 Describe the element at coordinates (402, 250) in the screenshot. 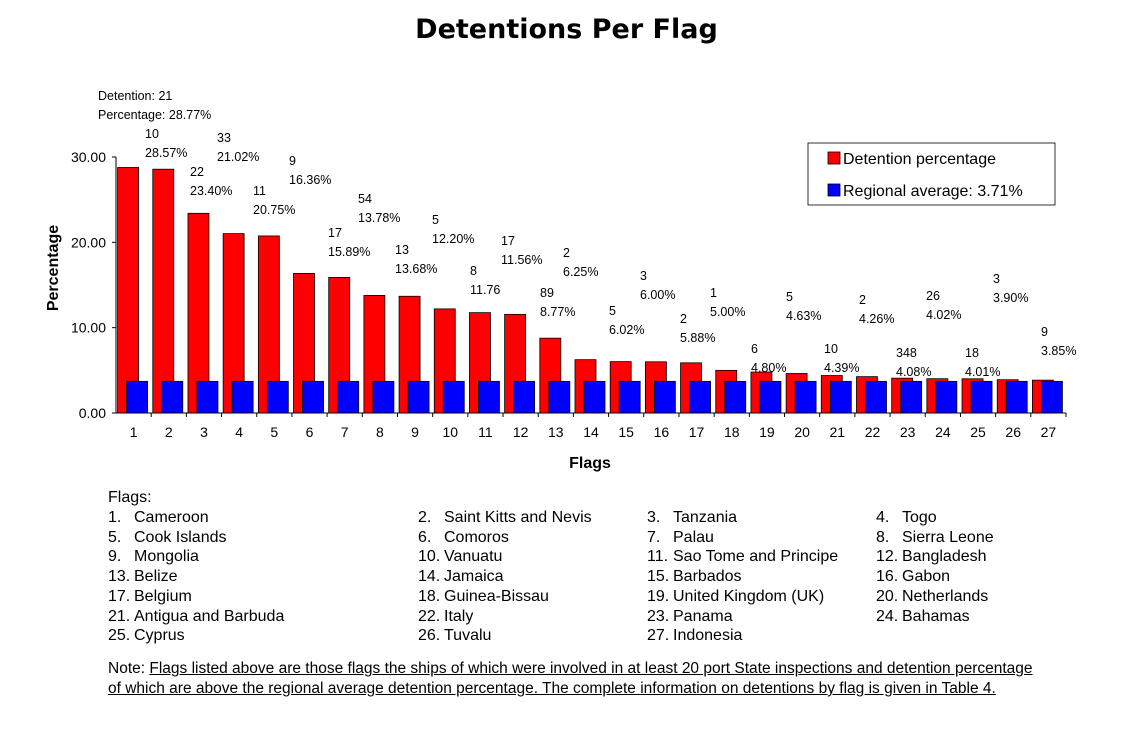

I see `data-label-count: 13` at that location.